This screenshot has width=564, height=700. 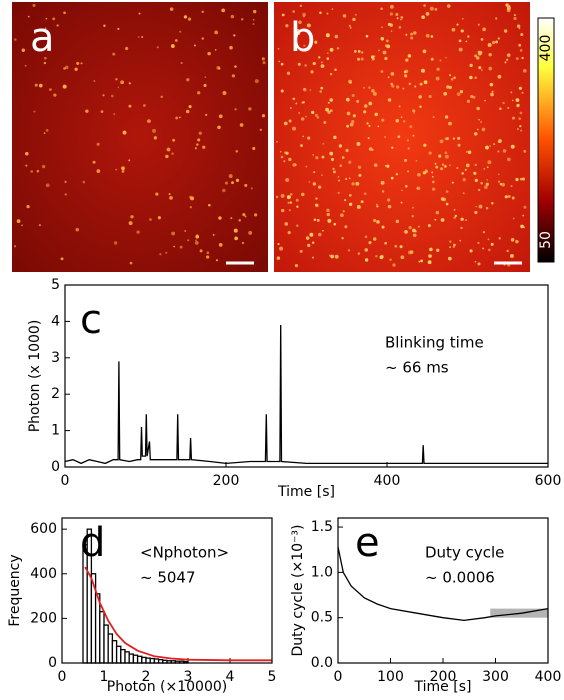 What do you see at coordinates (55, 285) in the screenshot?
I see `y-tick-label: 5` at bounding box center [55, 285].